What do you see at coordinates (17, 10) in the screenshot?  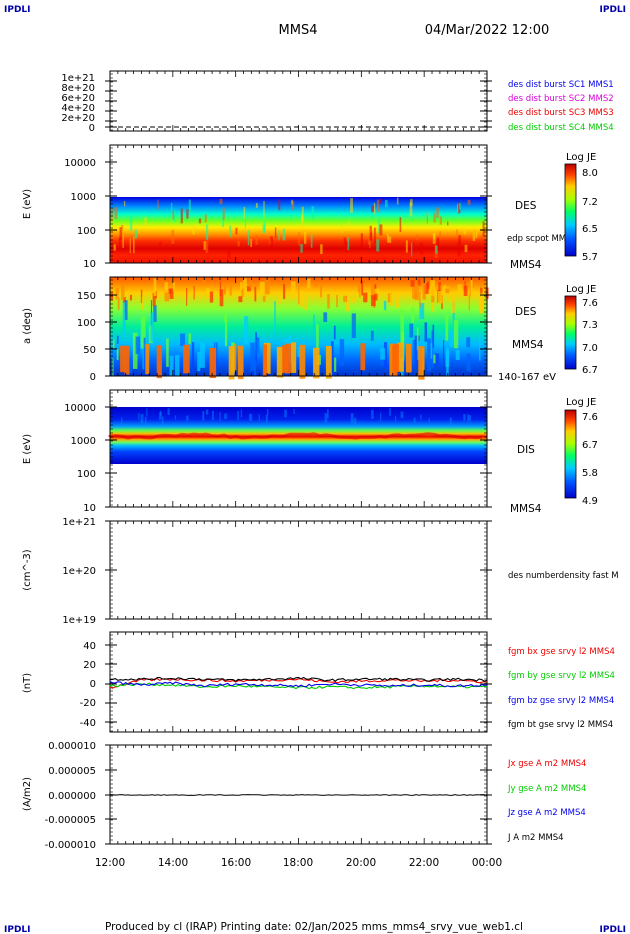 I see `logo-left: IPDLI` at bounding box center [17, 10].